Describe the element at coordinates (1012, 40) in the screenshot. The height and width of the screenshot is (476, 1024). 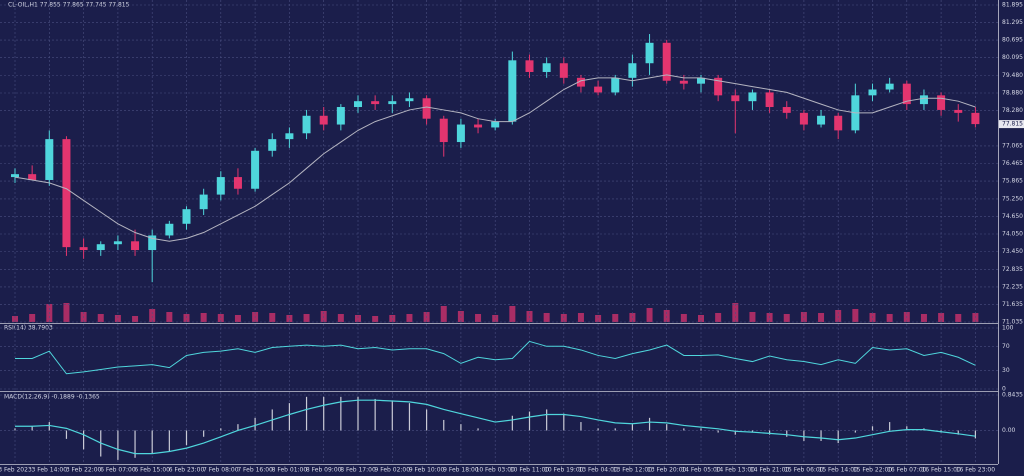
I see `y-tick-label: 80.695` at that location.